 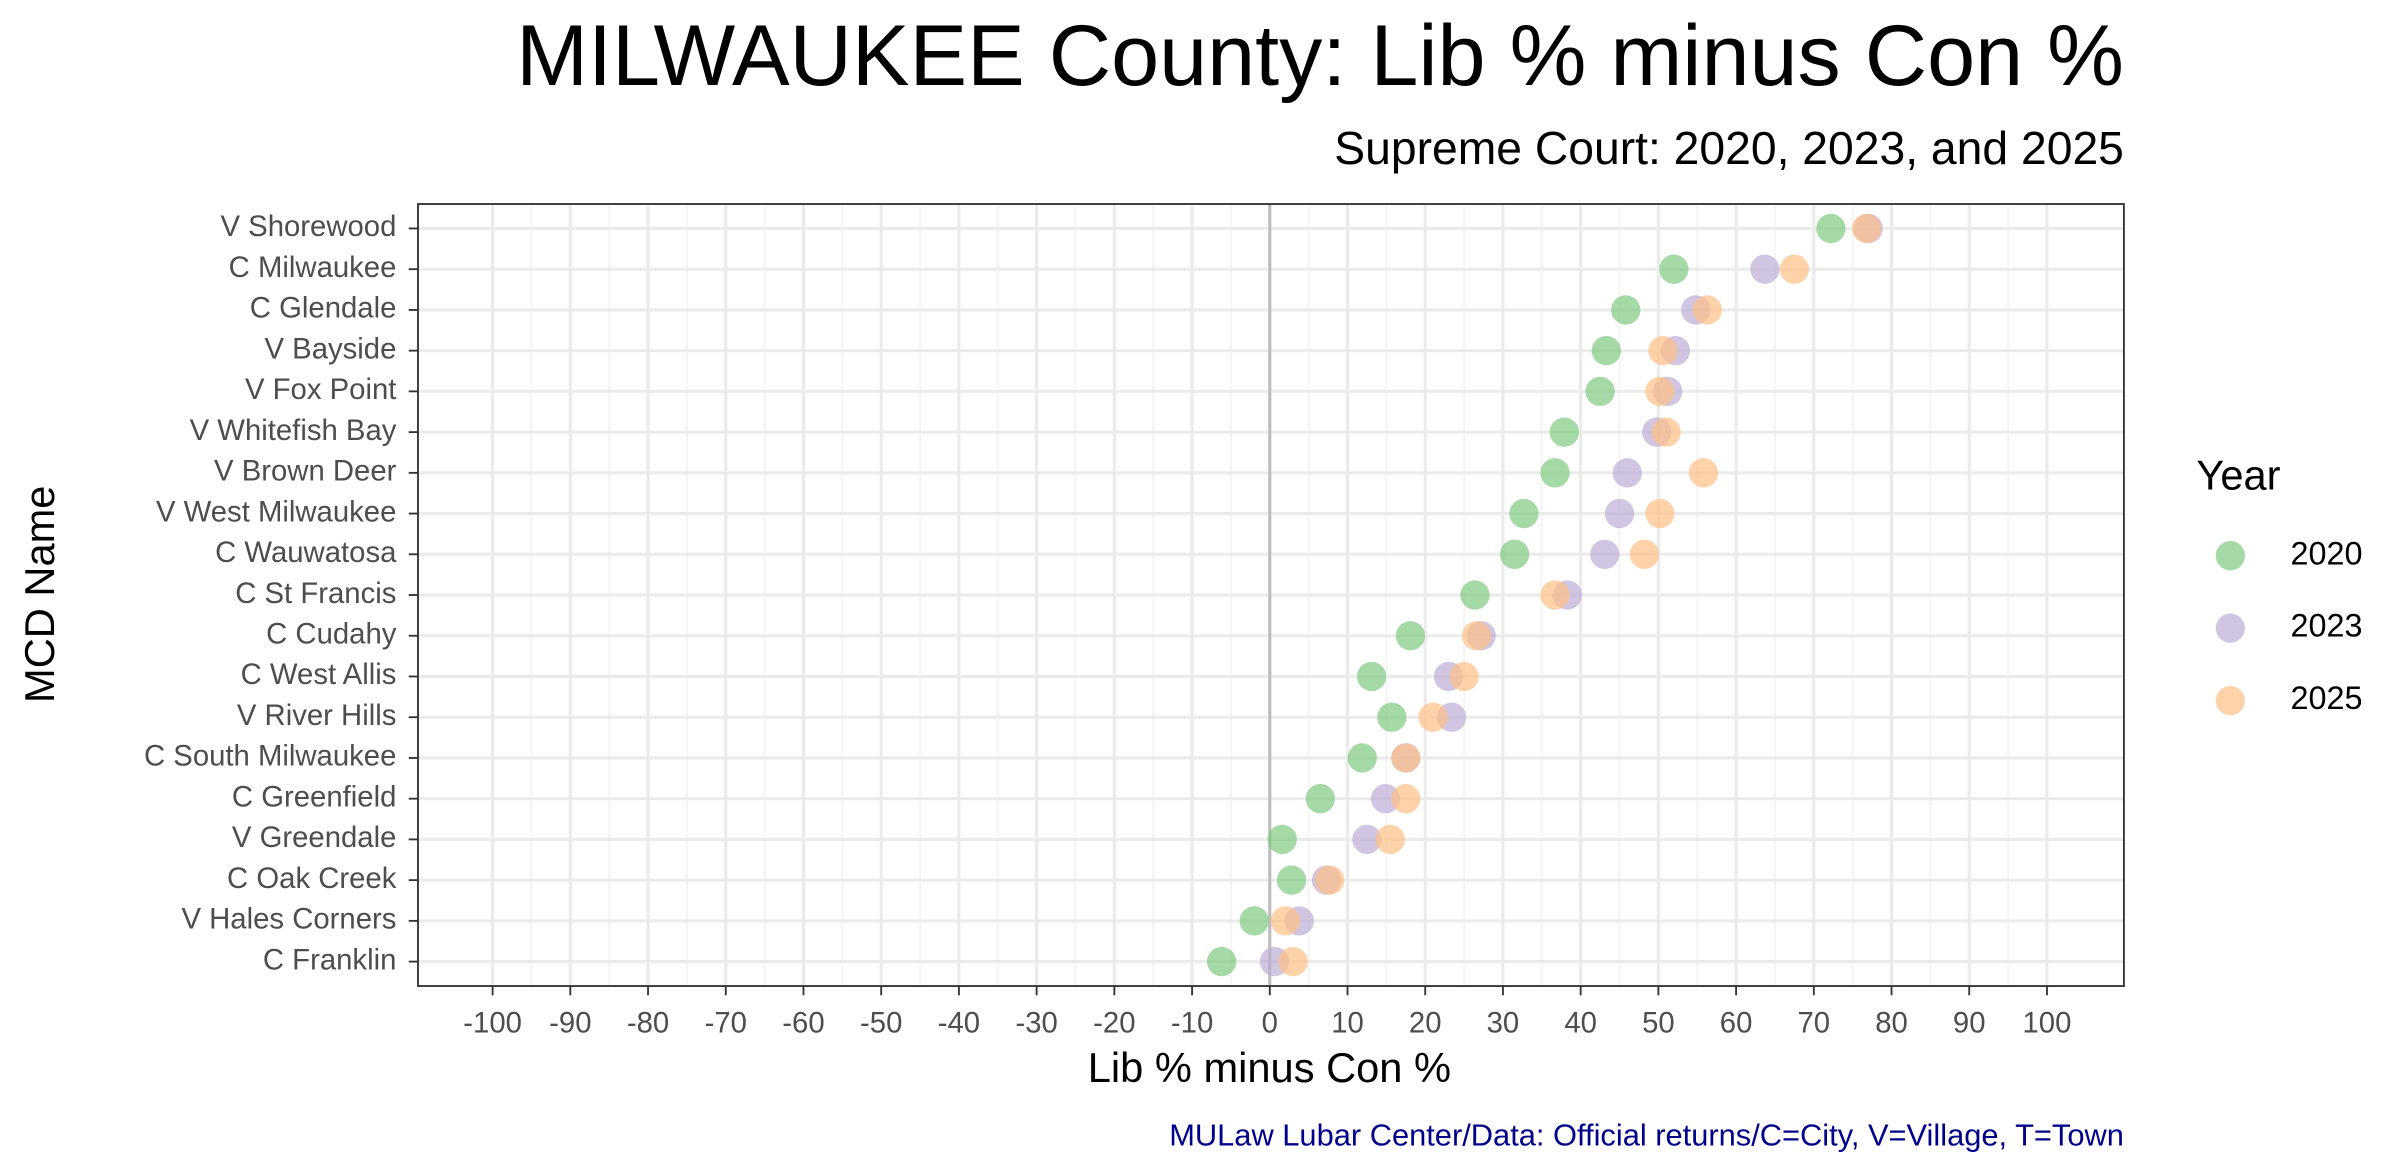 What do you see at coordinates (288, 919) in the screenshot?
I see `y-tick-label: V Hales Corners` at bounding box center [288, 919].